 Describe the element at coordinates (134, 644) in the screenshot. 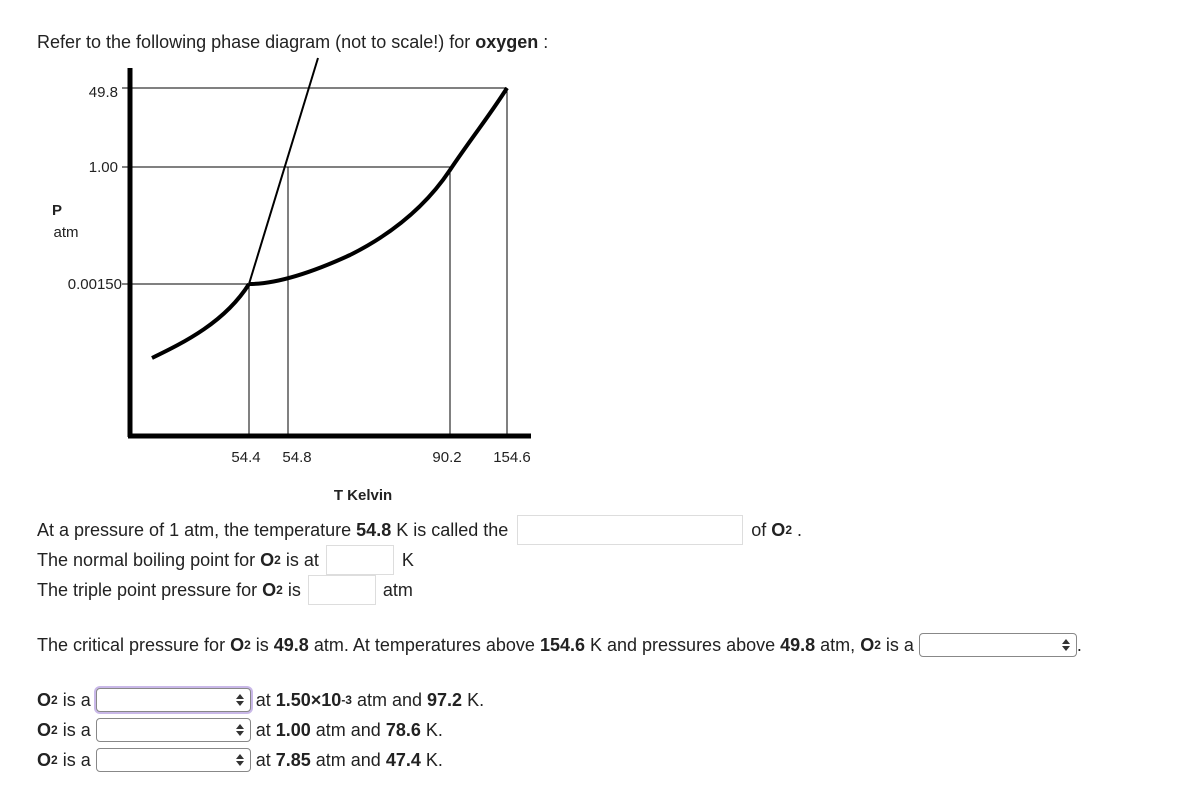

I see `text: The critical pressure for` at that location.